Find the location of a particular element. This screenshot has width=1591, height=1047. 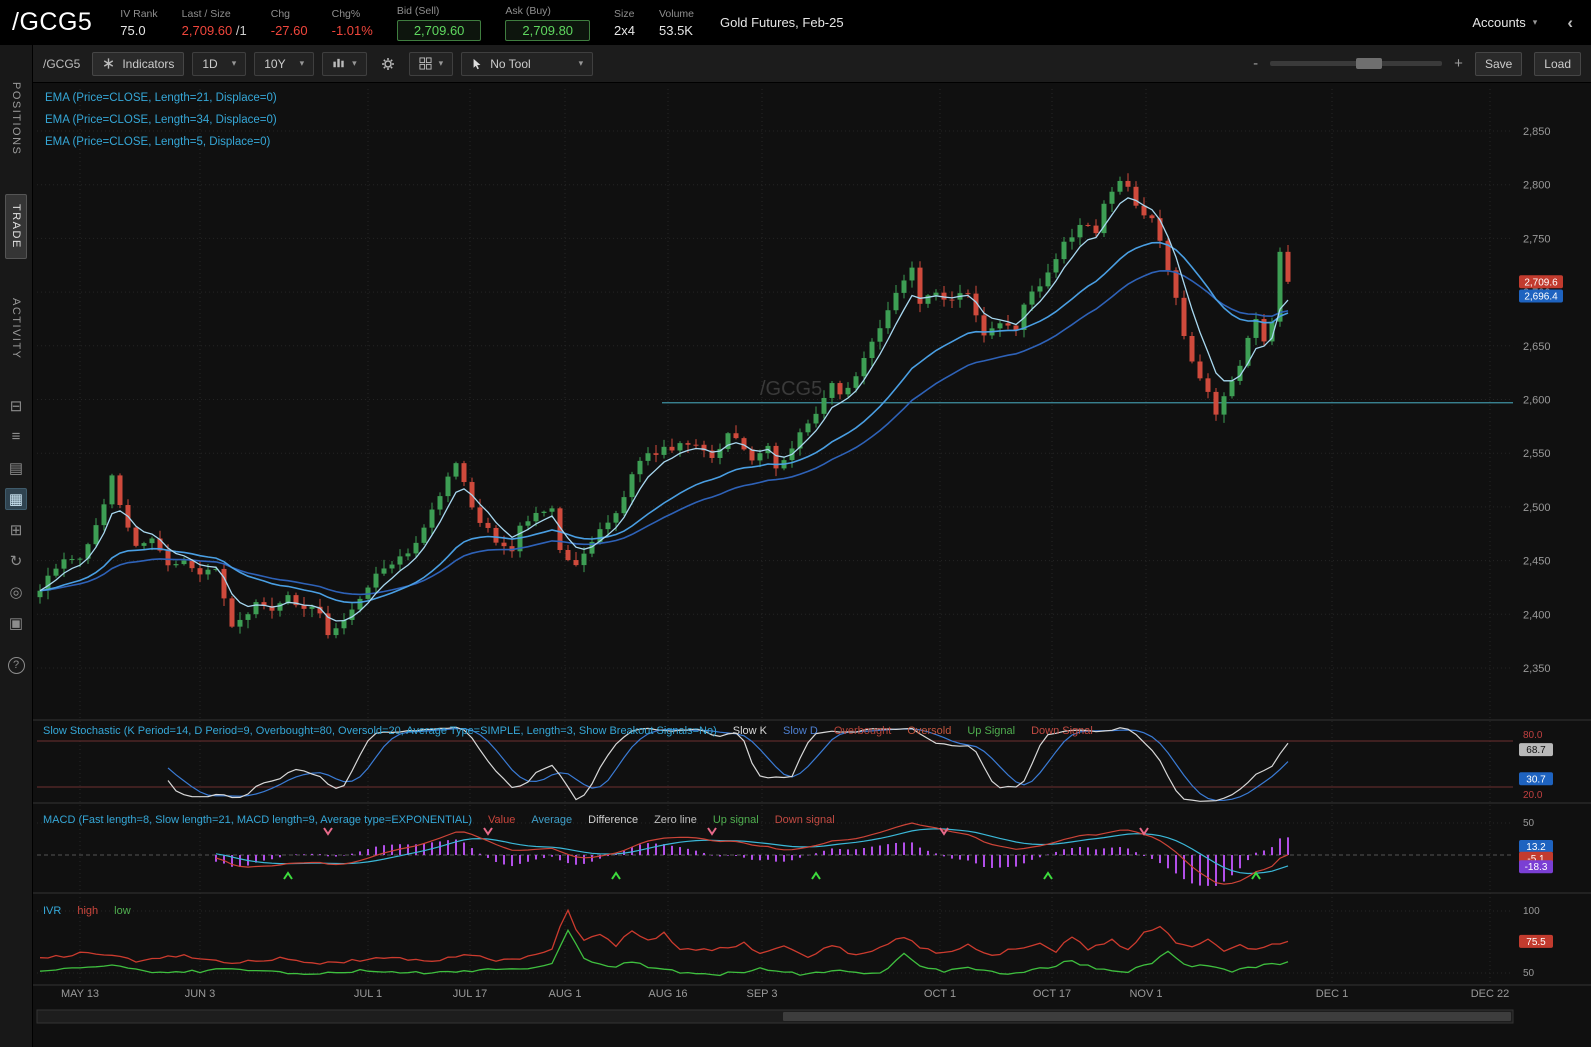

stat-bid: Bid (Sell) 2,709.60 is located at coordinates (439, 23).